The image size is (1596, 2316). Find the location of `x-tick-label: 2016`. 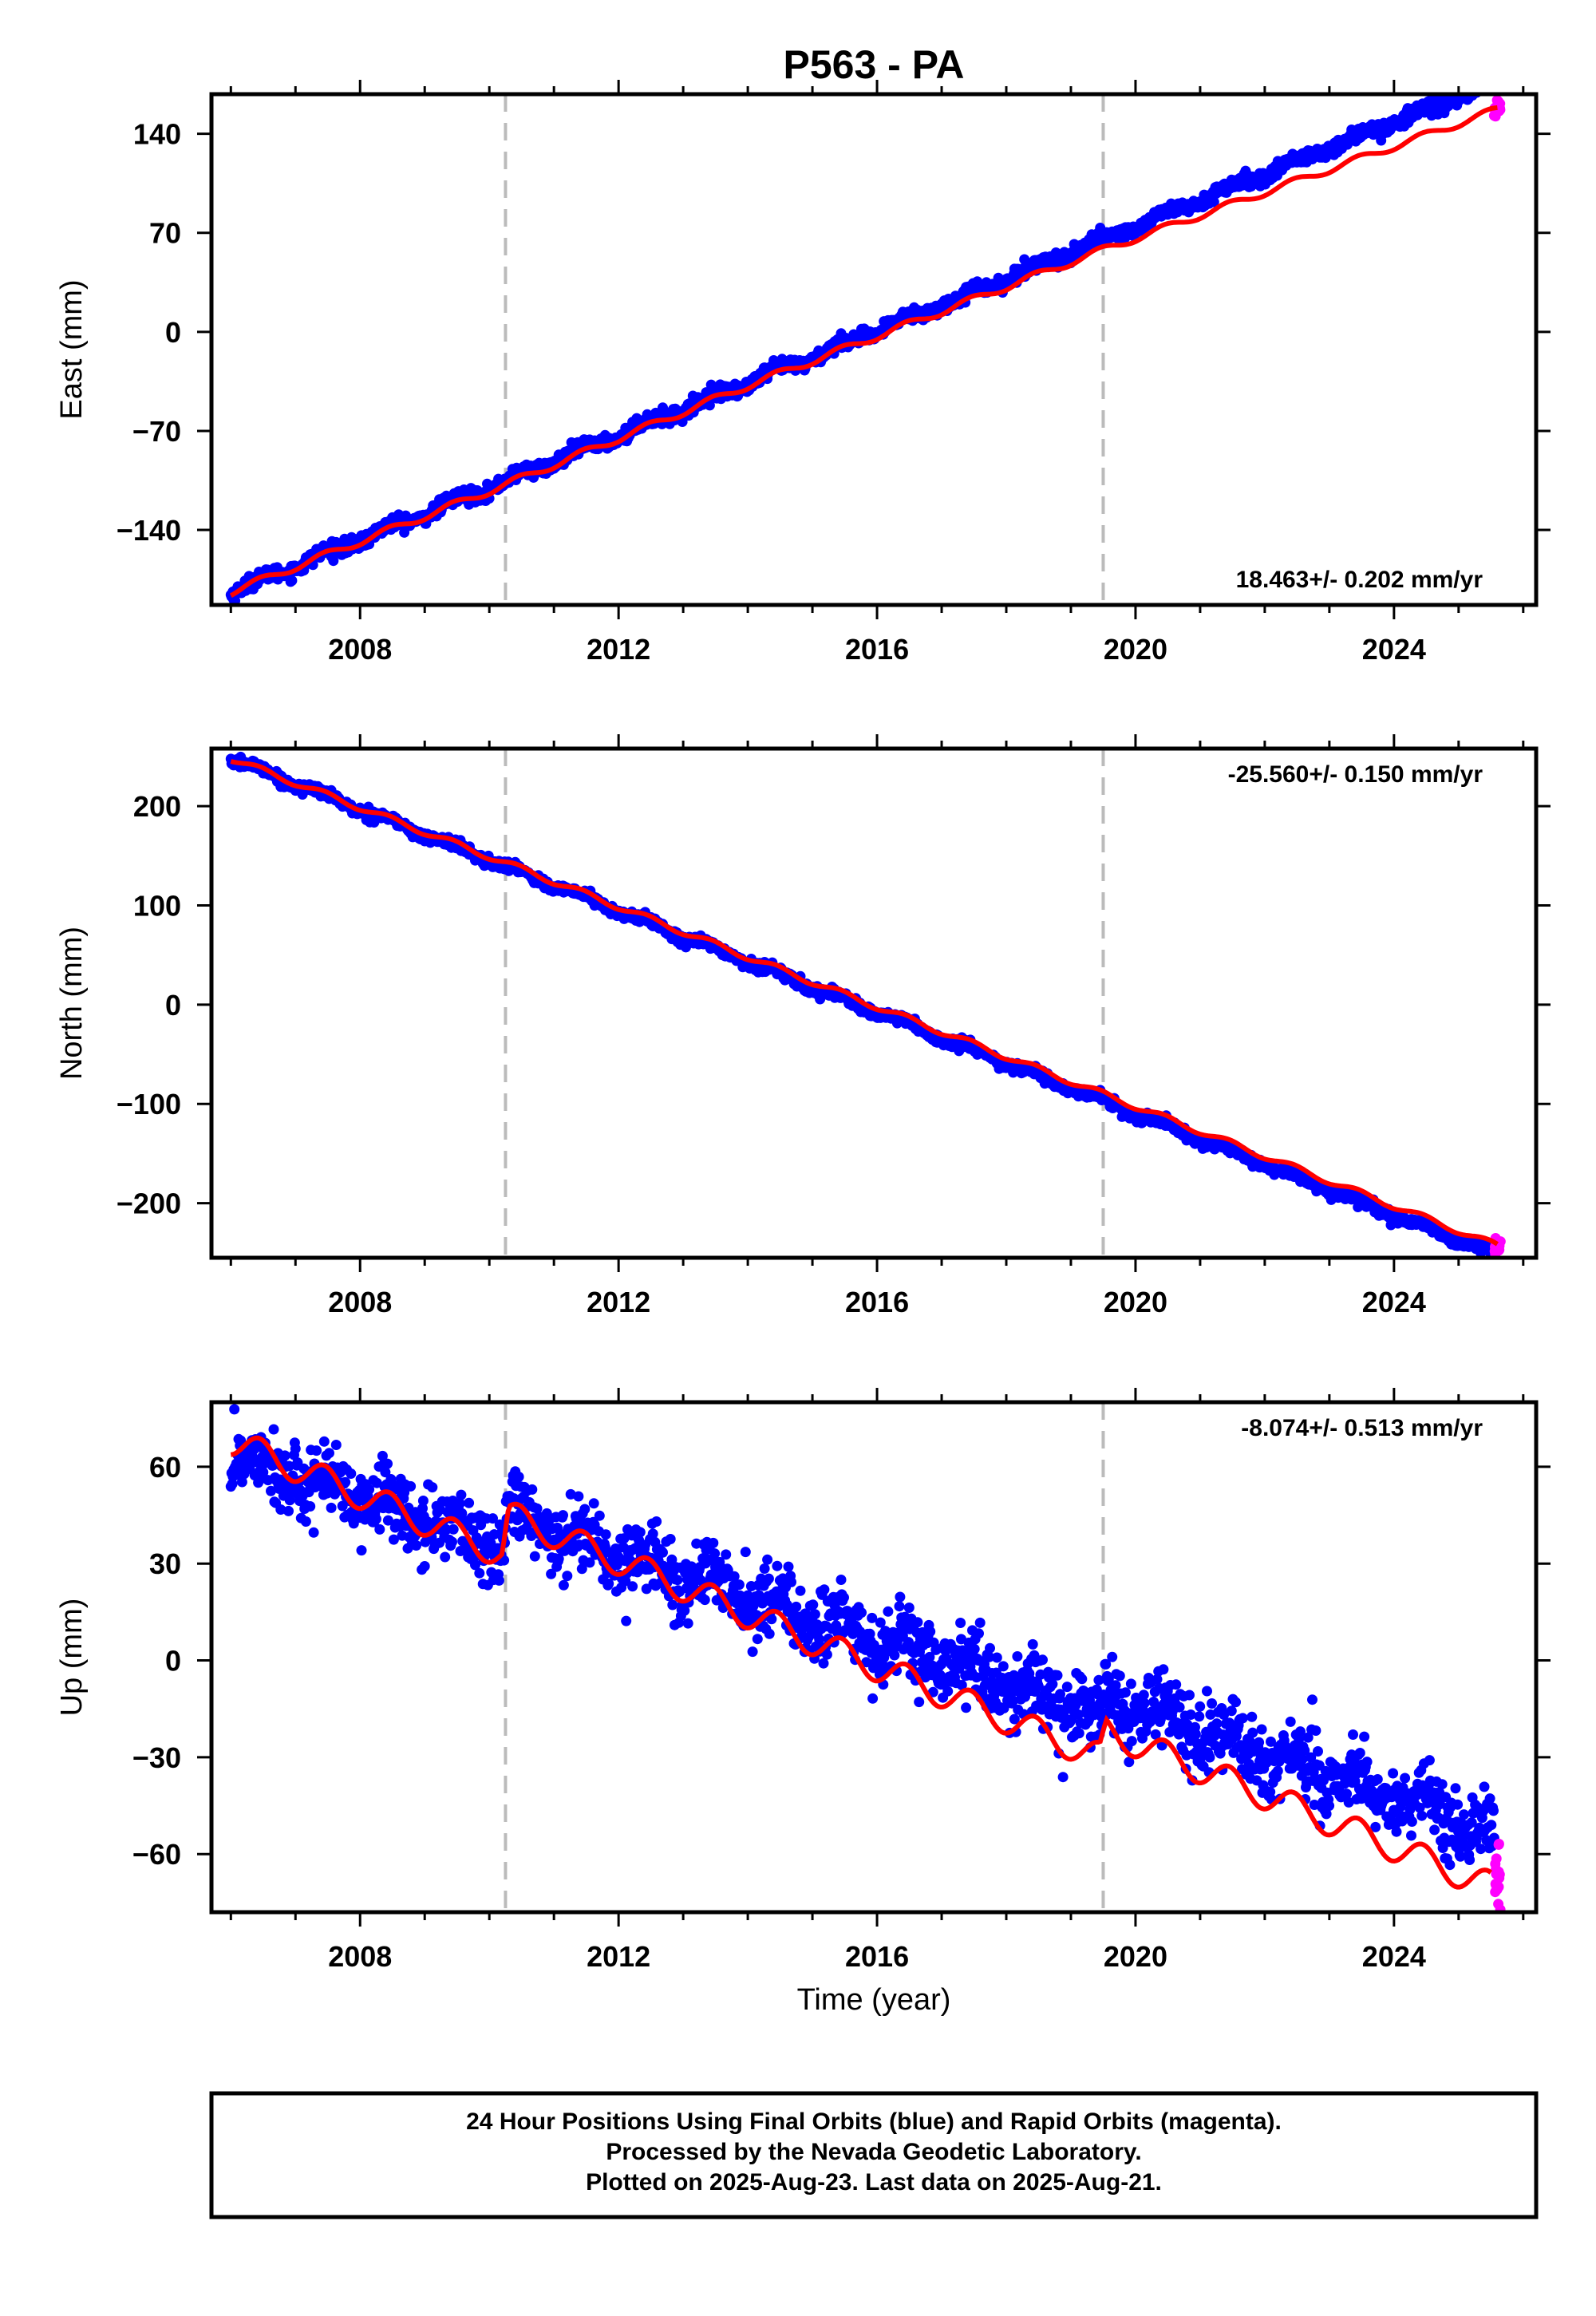

x-tick-label: 2016 is located at coordinates (877, 1302).